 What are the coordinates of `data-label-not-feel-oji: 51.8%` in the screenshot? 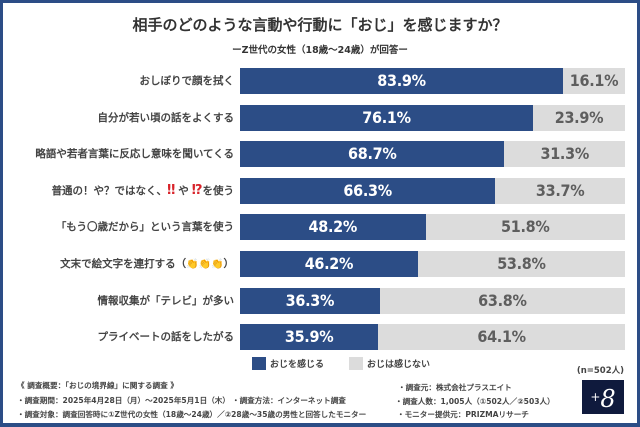 It's located at (525, 227).